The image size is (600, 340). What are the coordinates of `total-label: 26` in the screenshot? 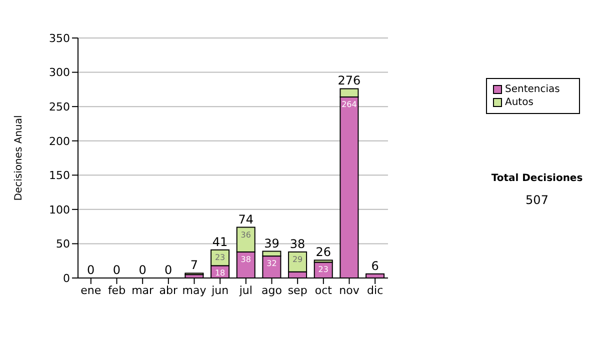 It's located at (324, 252).